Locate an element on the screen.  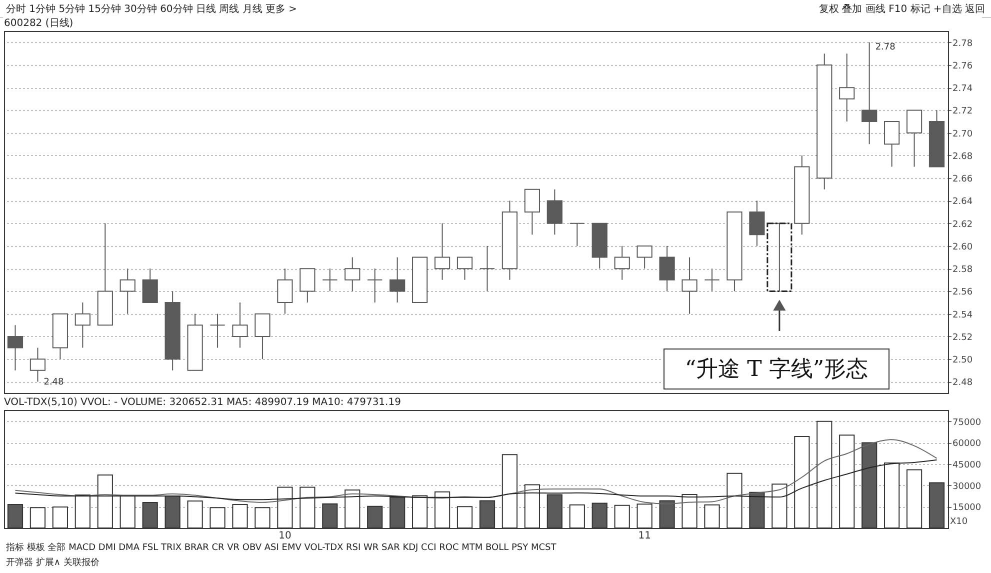
annotation: “升途 T 字线”形态 is located at coordinates (776, 369).